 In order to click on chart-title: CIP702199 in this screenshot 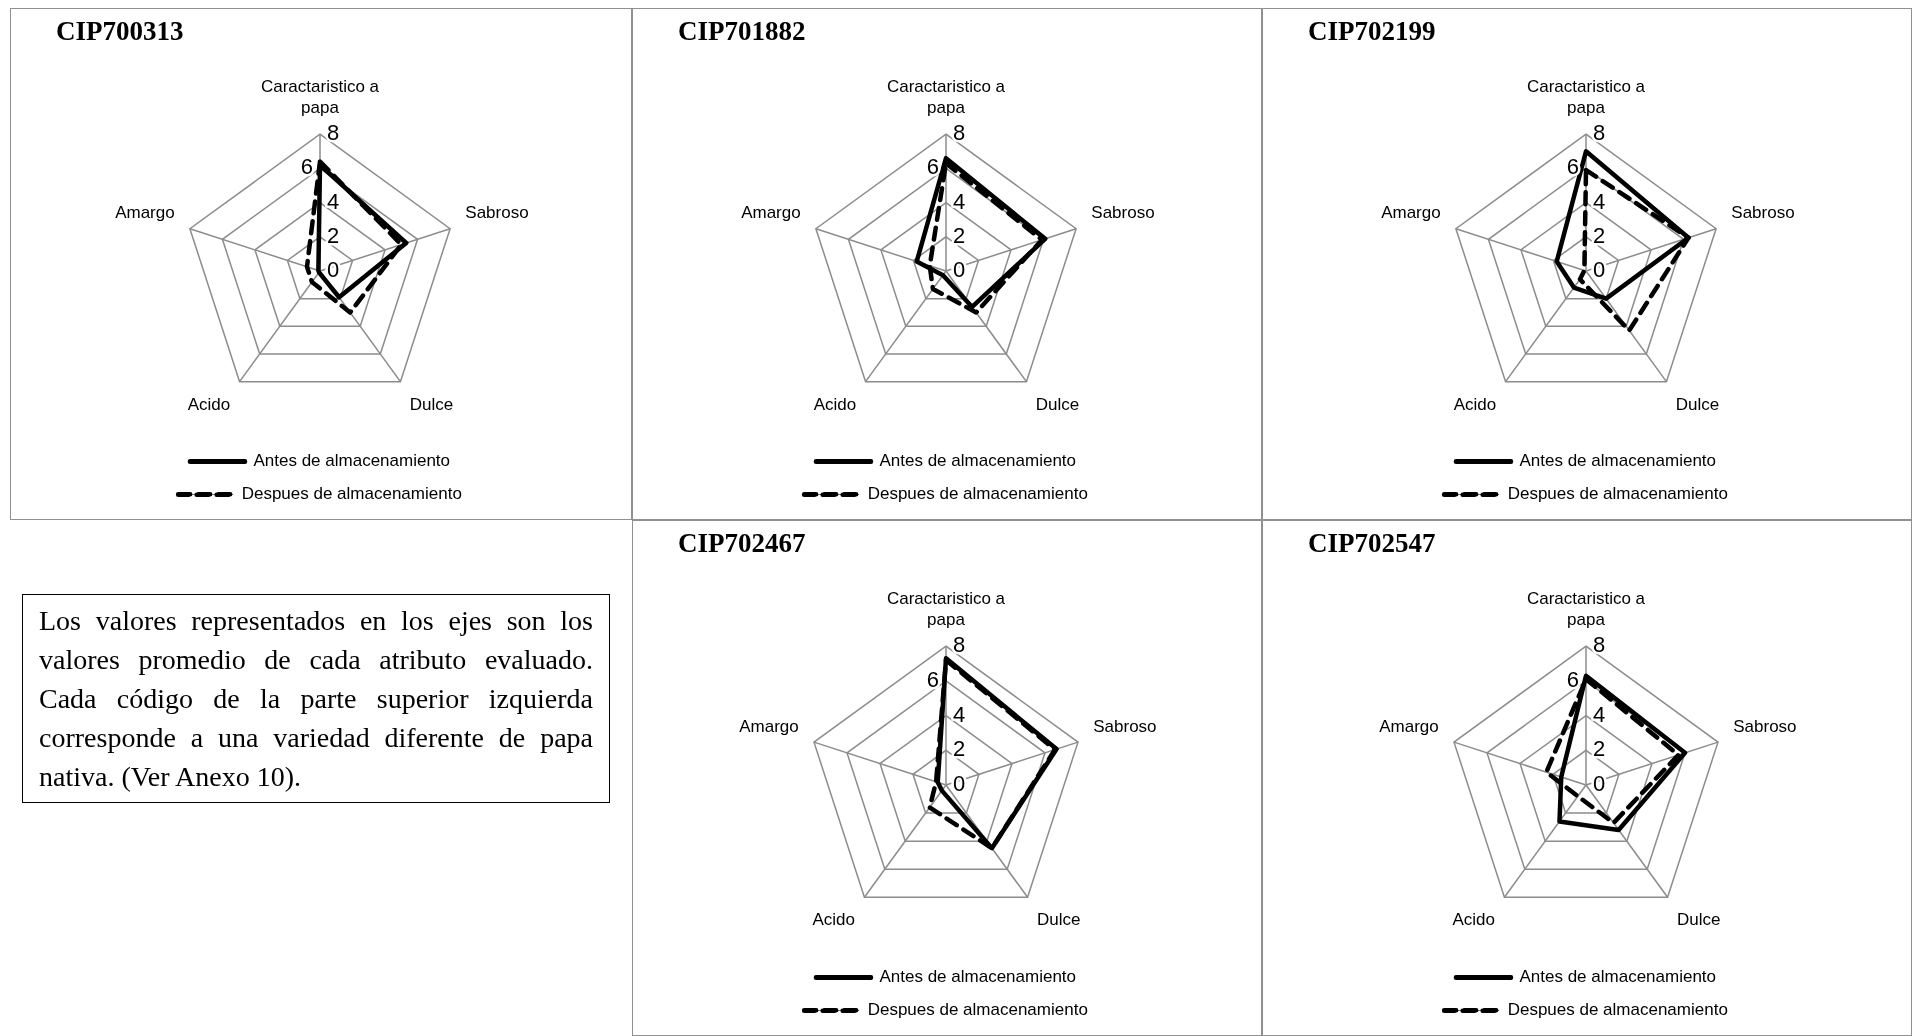, I will do `click(1372, 31)`.